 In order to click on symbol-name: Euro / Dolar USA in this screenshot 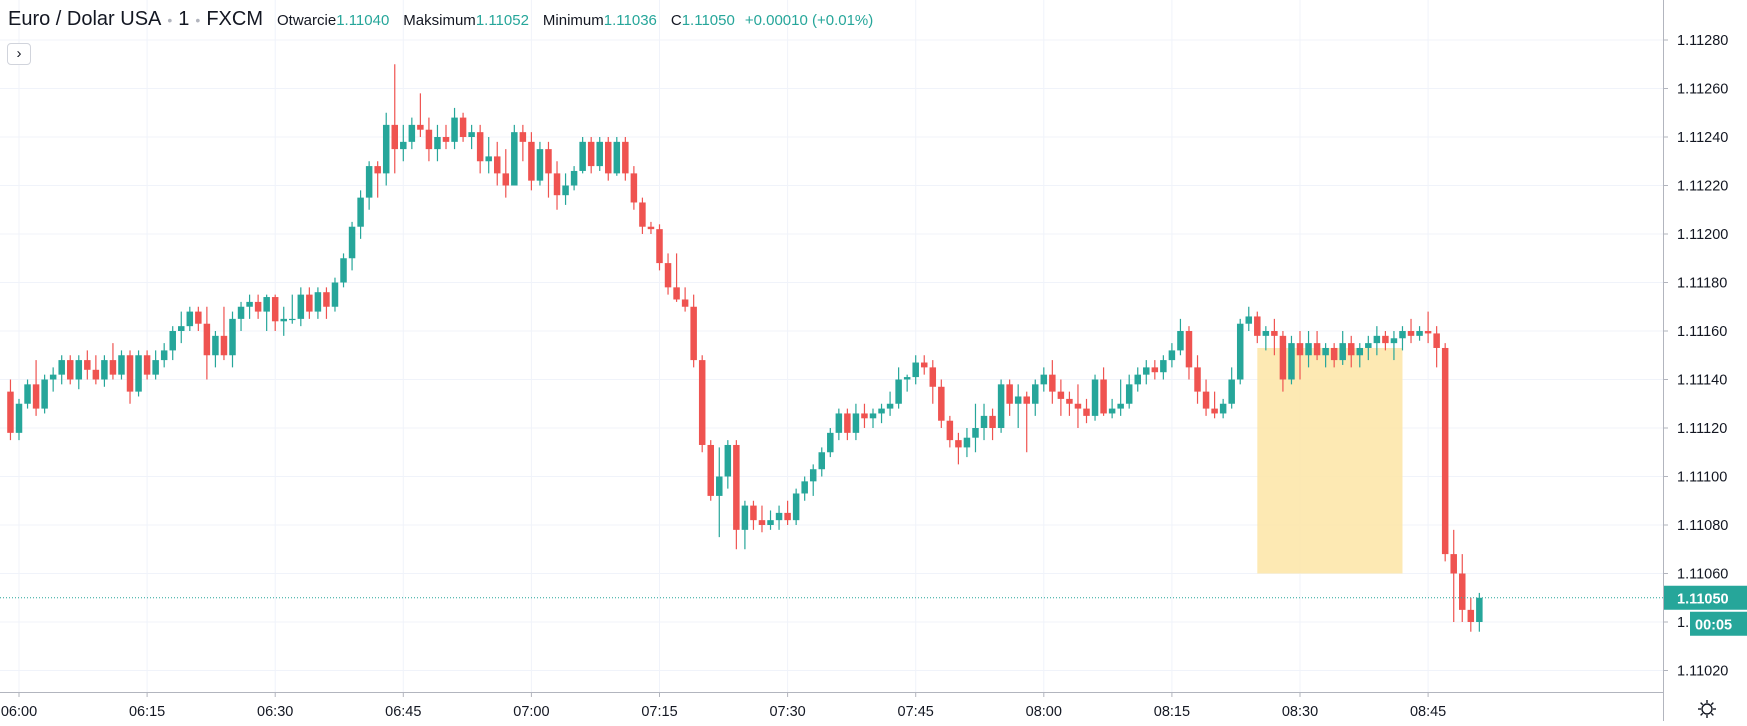, I will do `click(85, 19)`.